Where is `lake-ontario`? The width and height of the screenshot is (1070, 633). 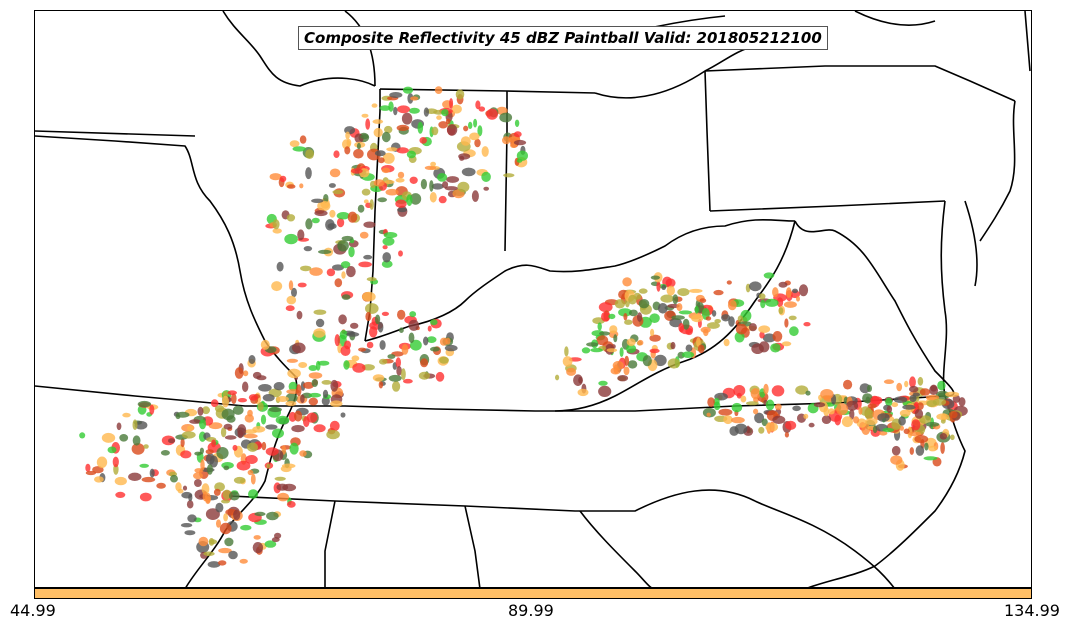
lake-ontario is located at coordinates (895, 18).